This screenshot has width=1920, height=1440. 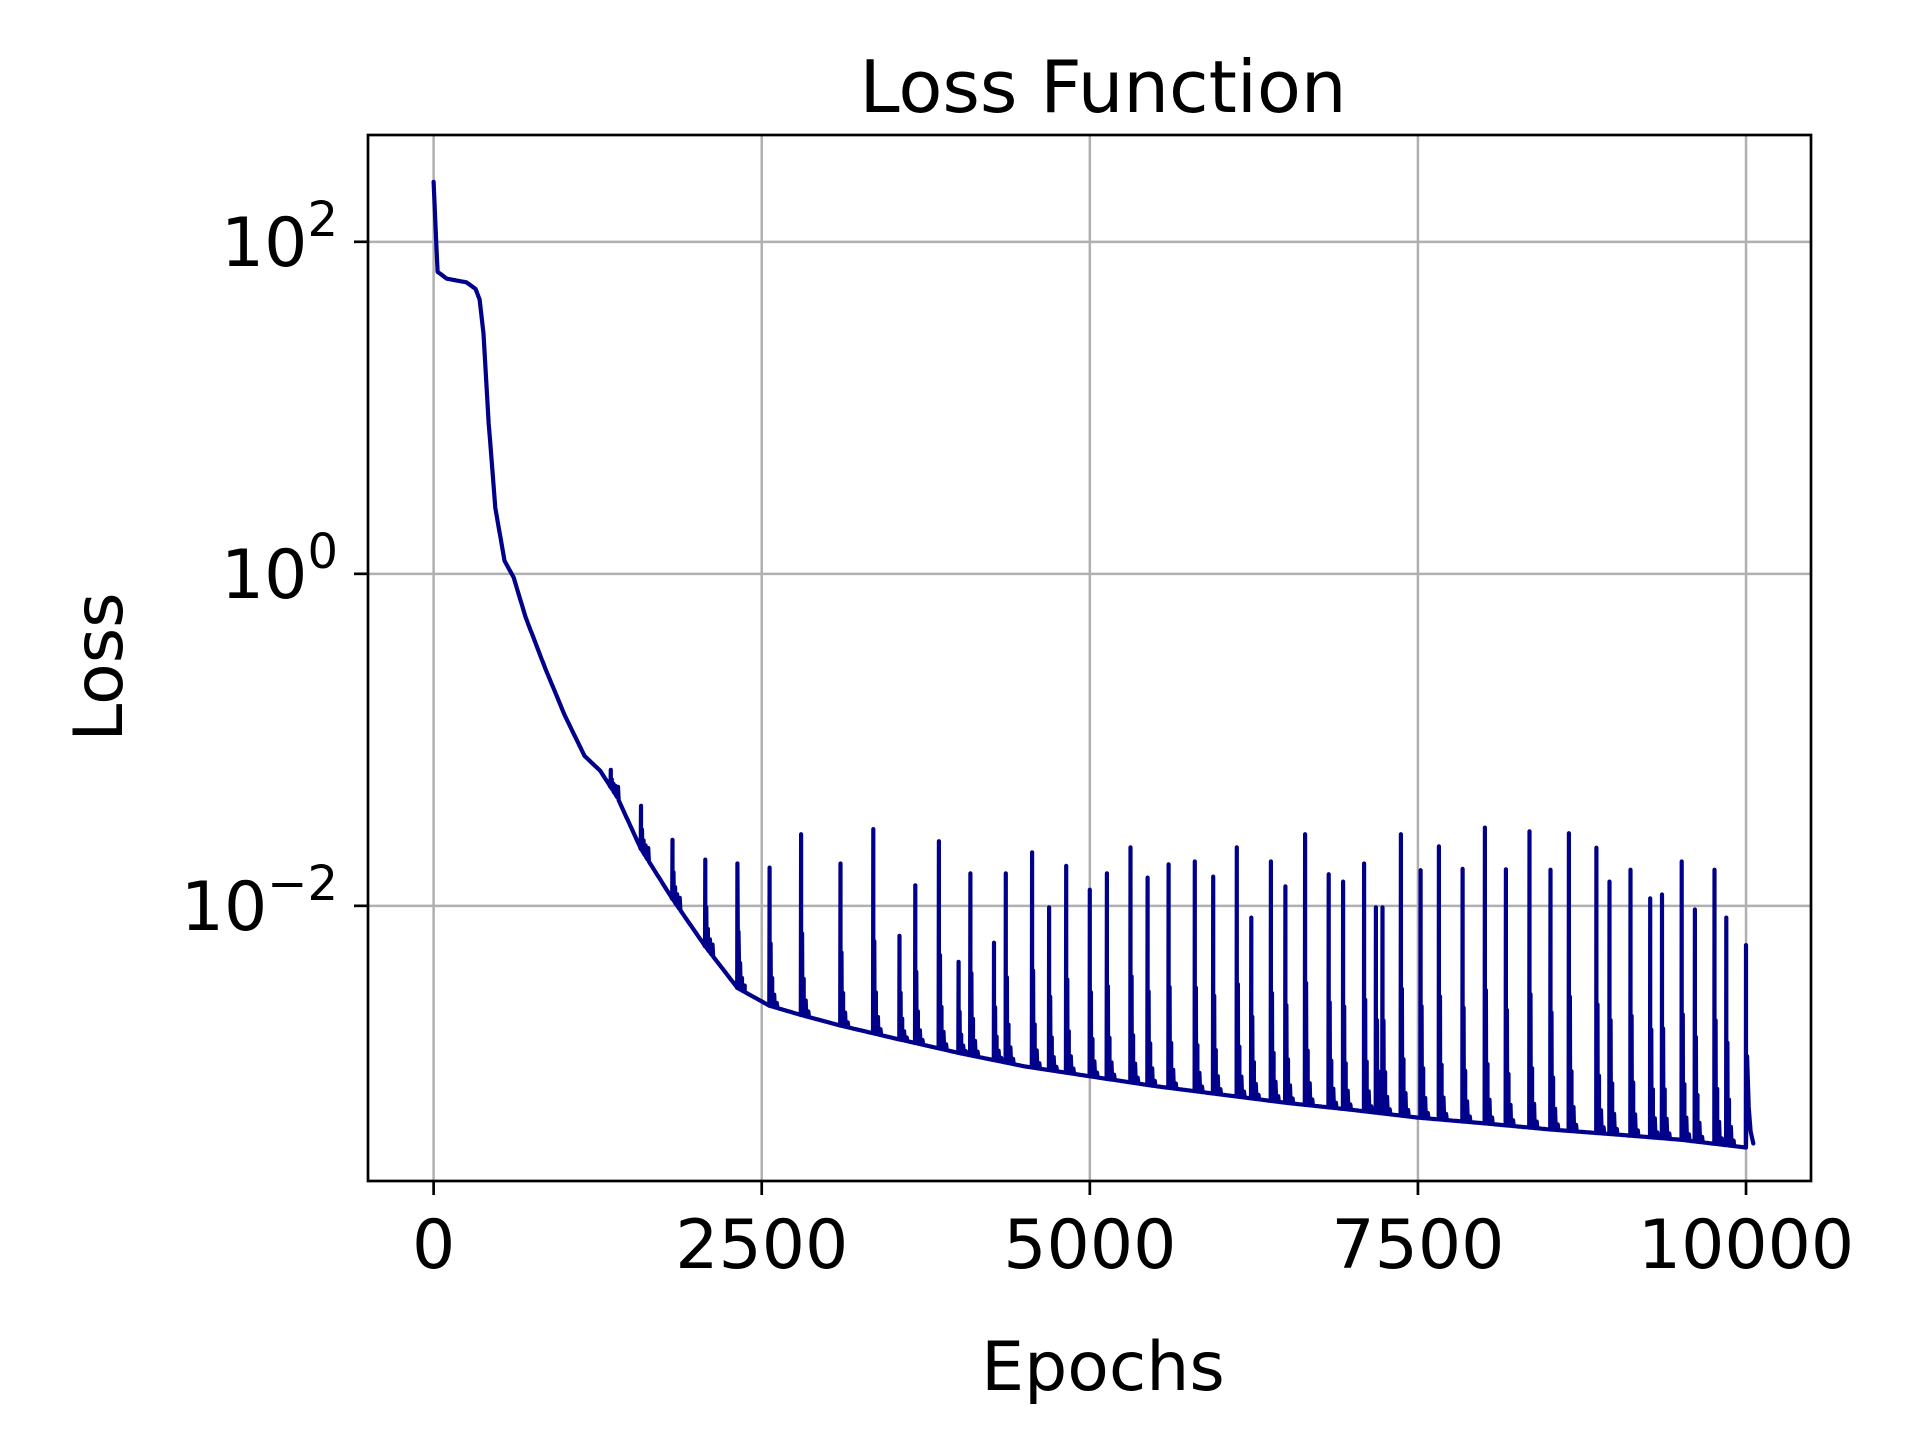 What do you see at coordinates (1103, 1367) in the screenshot?
I see `x-axis-label: Epochs` at bounding box center [1103, 1367].